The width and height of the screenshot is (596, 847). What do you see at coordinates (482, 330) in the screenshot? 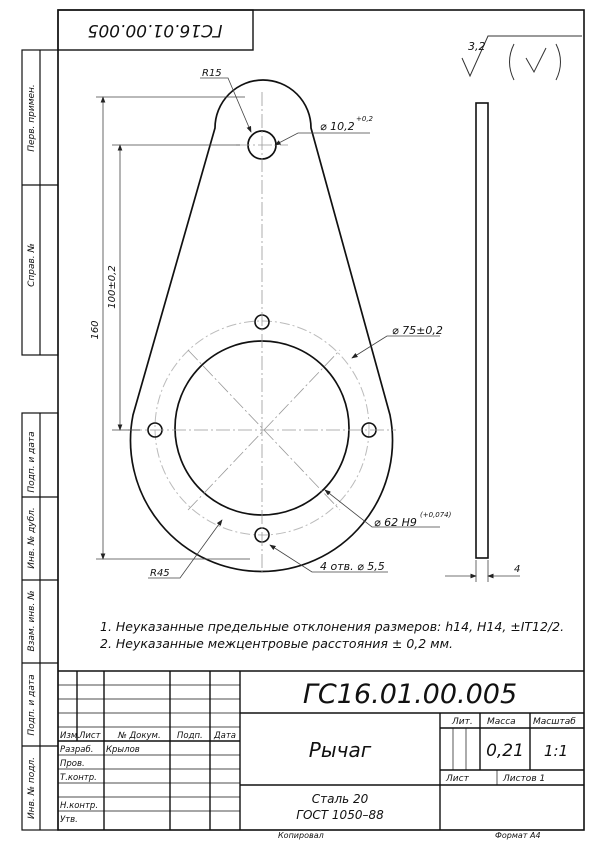
I see `side-view-plate` at bounding box center [482, 330].